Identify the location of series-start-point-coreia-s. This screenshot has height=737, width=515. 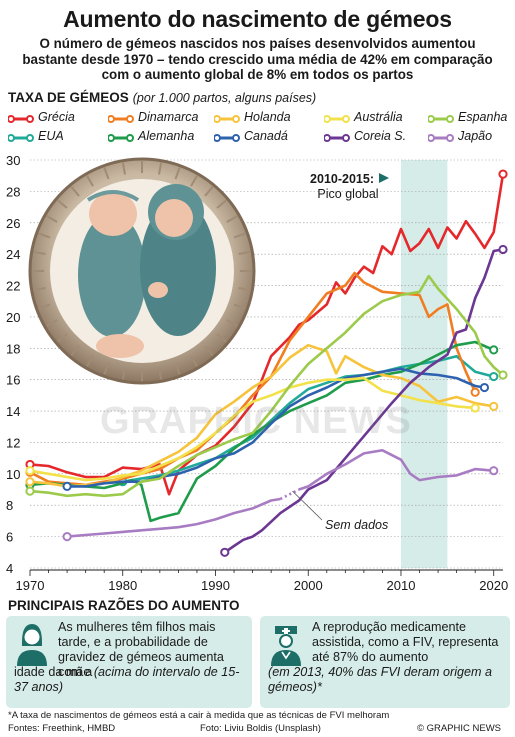
(225, 552).